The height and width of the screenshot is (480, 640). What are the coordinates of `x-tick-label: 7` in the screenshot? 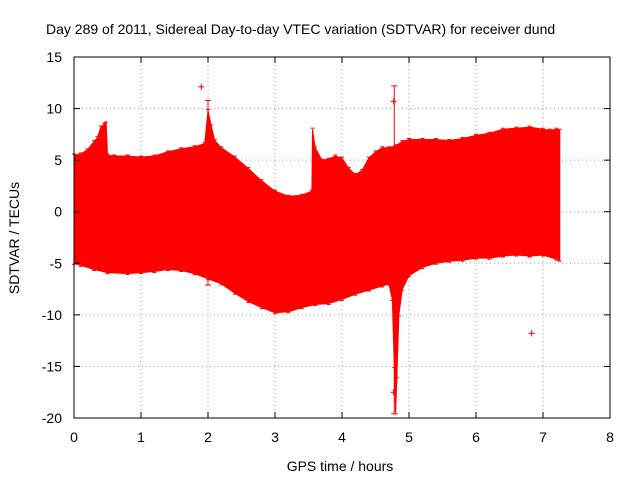 It's located at (543, 437).